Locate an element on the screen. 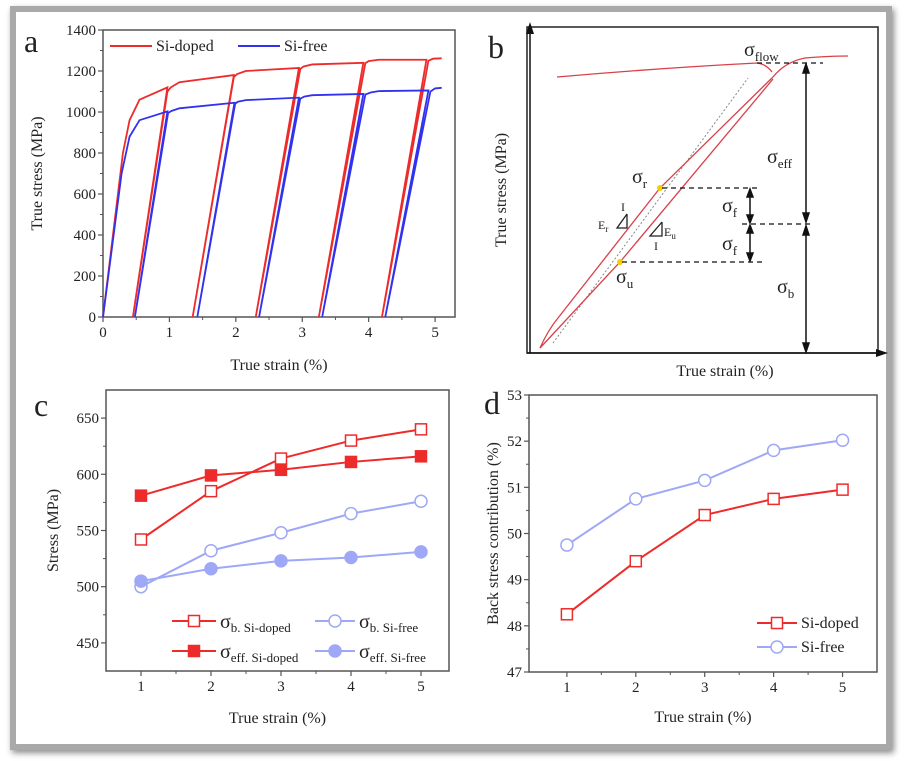  y-axis-label: True stress (MPa) is located at coordinates (37, 173).